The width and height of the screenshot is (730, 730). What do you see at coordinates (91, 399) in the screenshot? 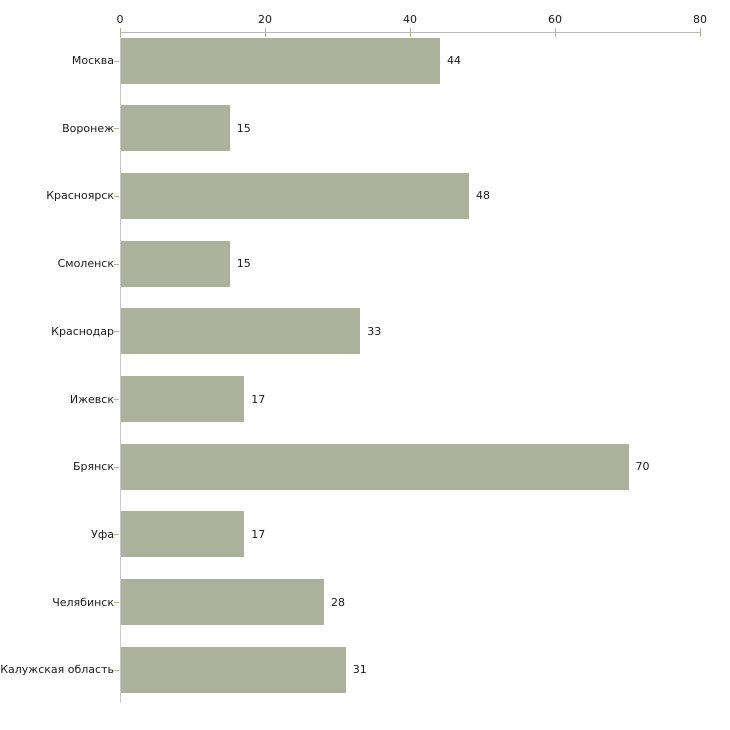
I see `category-label: Ижевск` at bounding box center [91, 399].